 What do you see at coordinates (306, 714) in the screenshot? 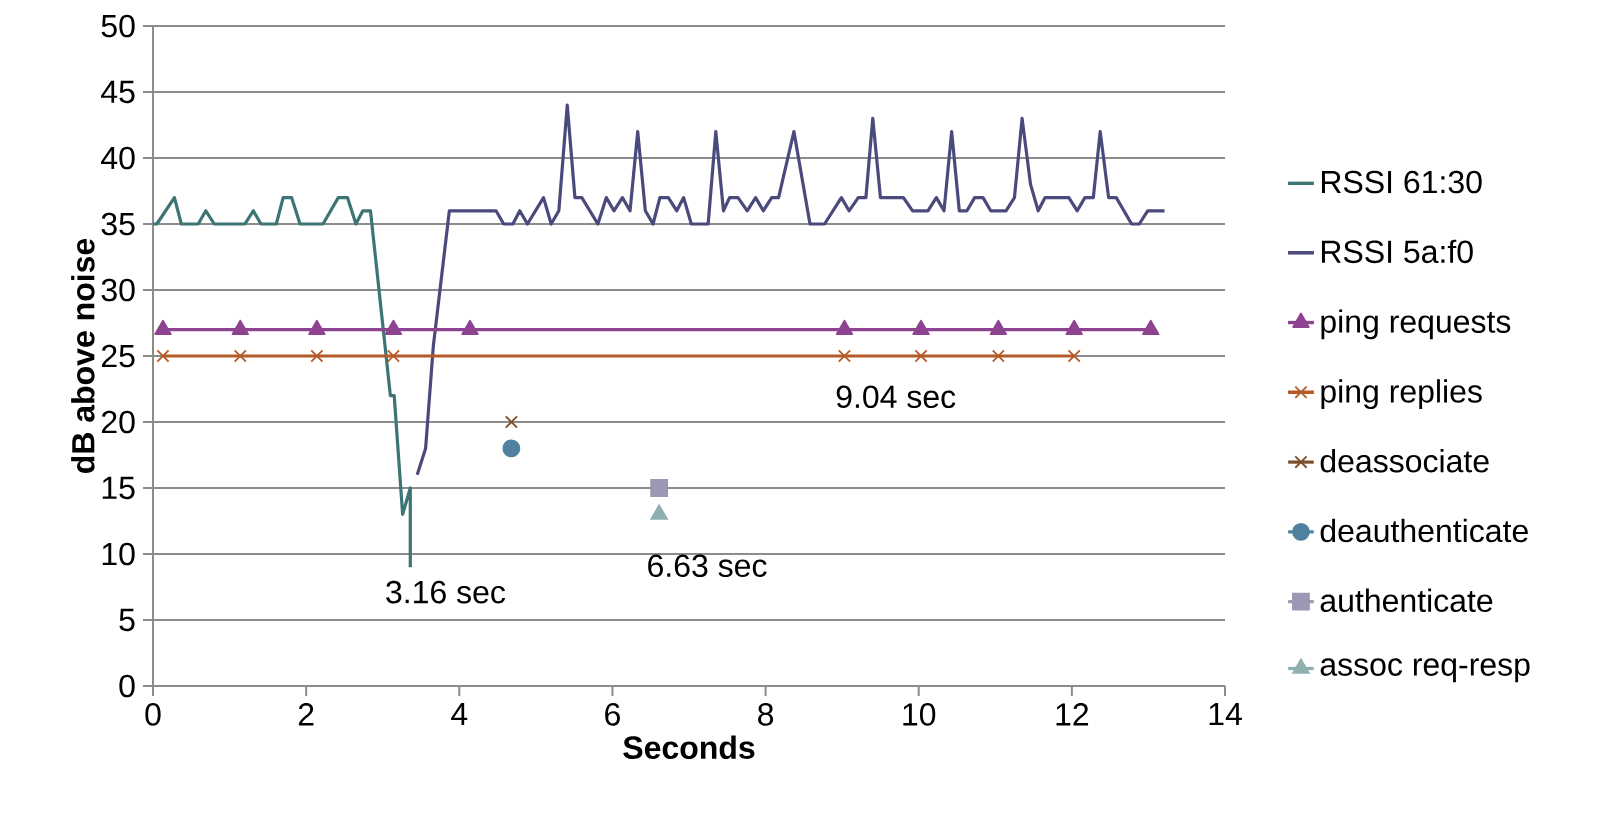
I see `x-tick-label: 2` at bounding box center [306, 714].